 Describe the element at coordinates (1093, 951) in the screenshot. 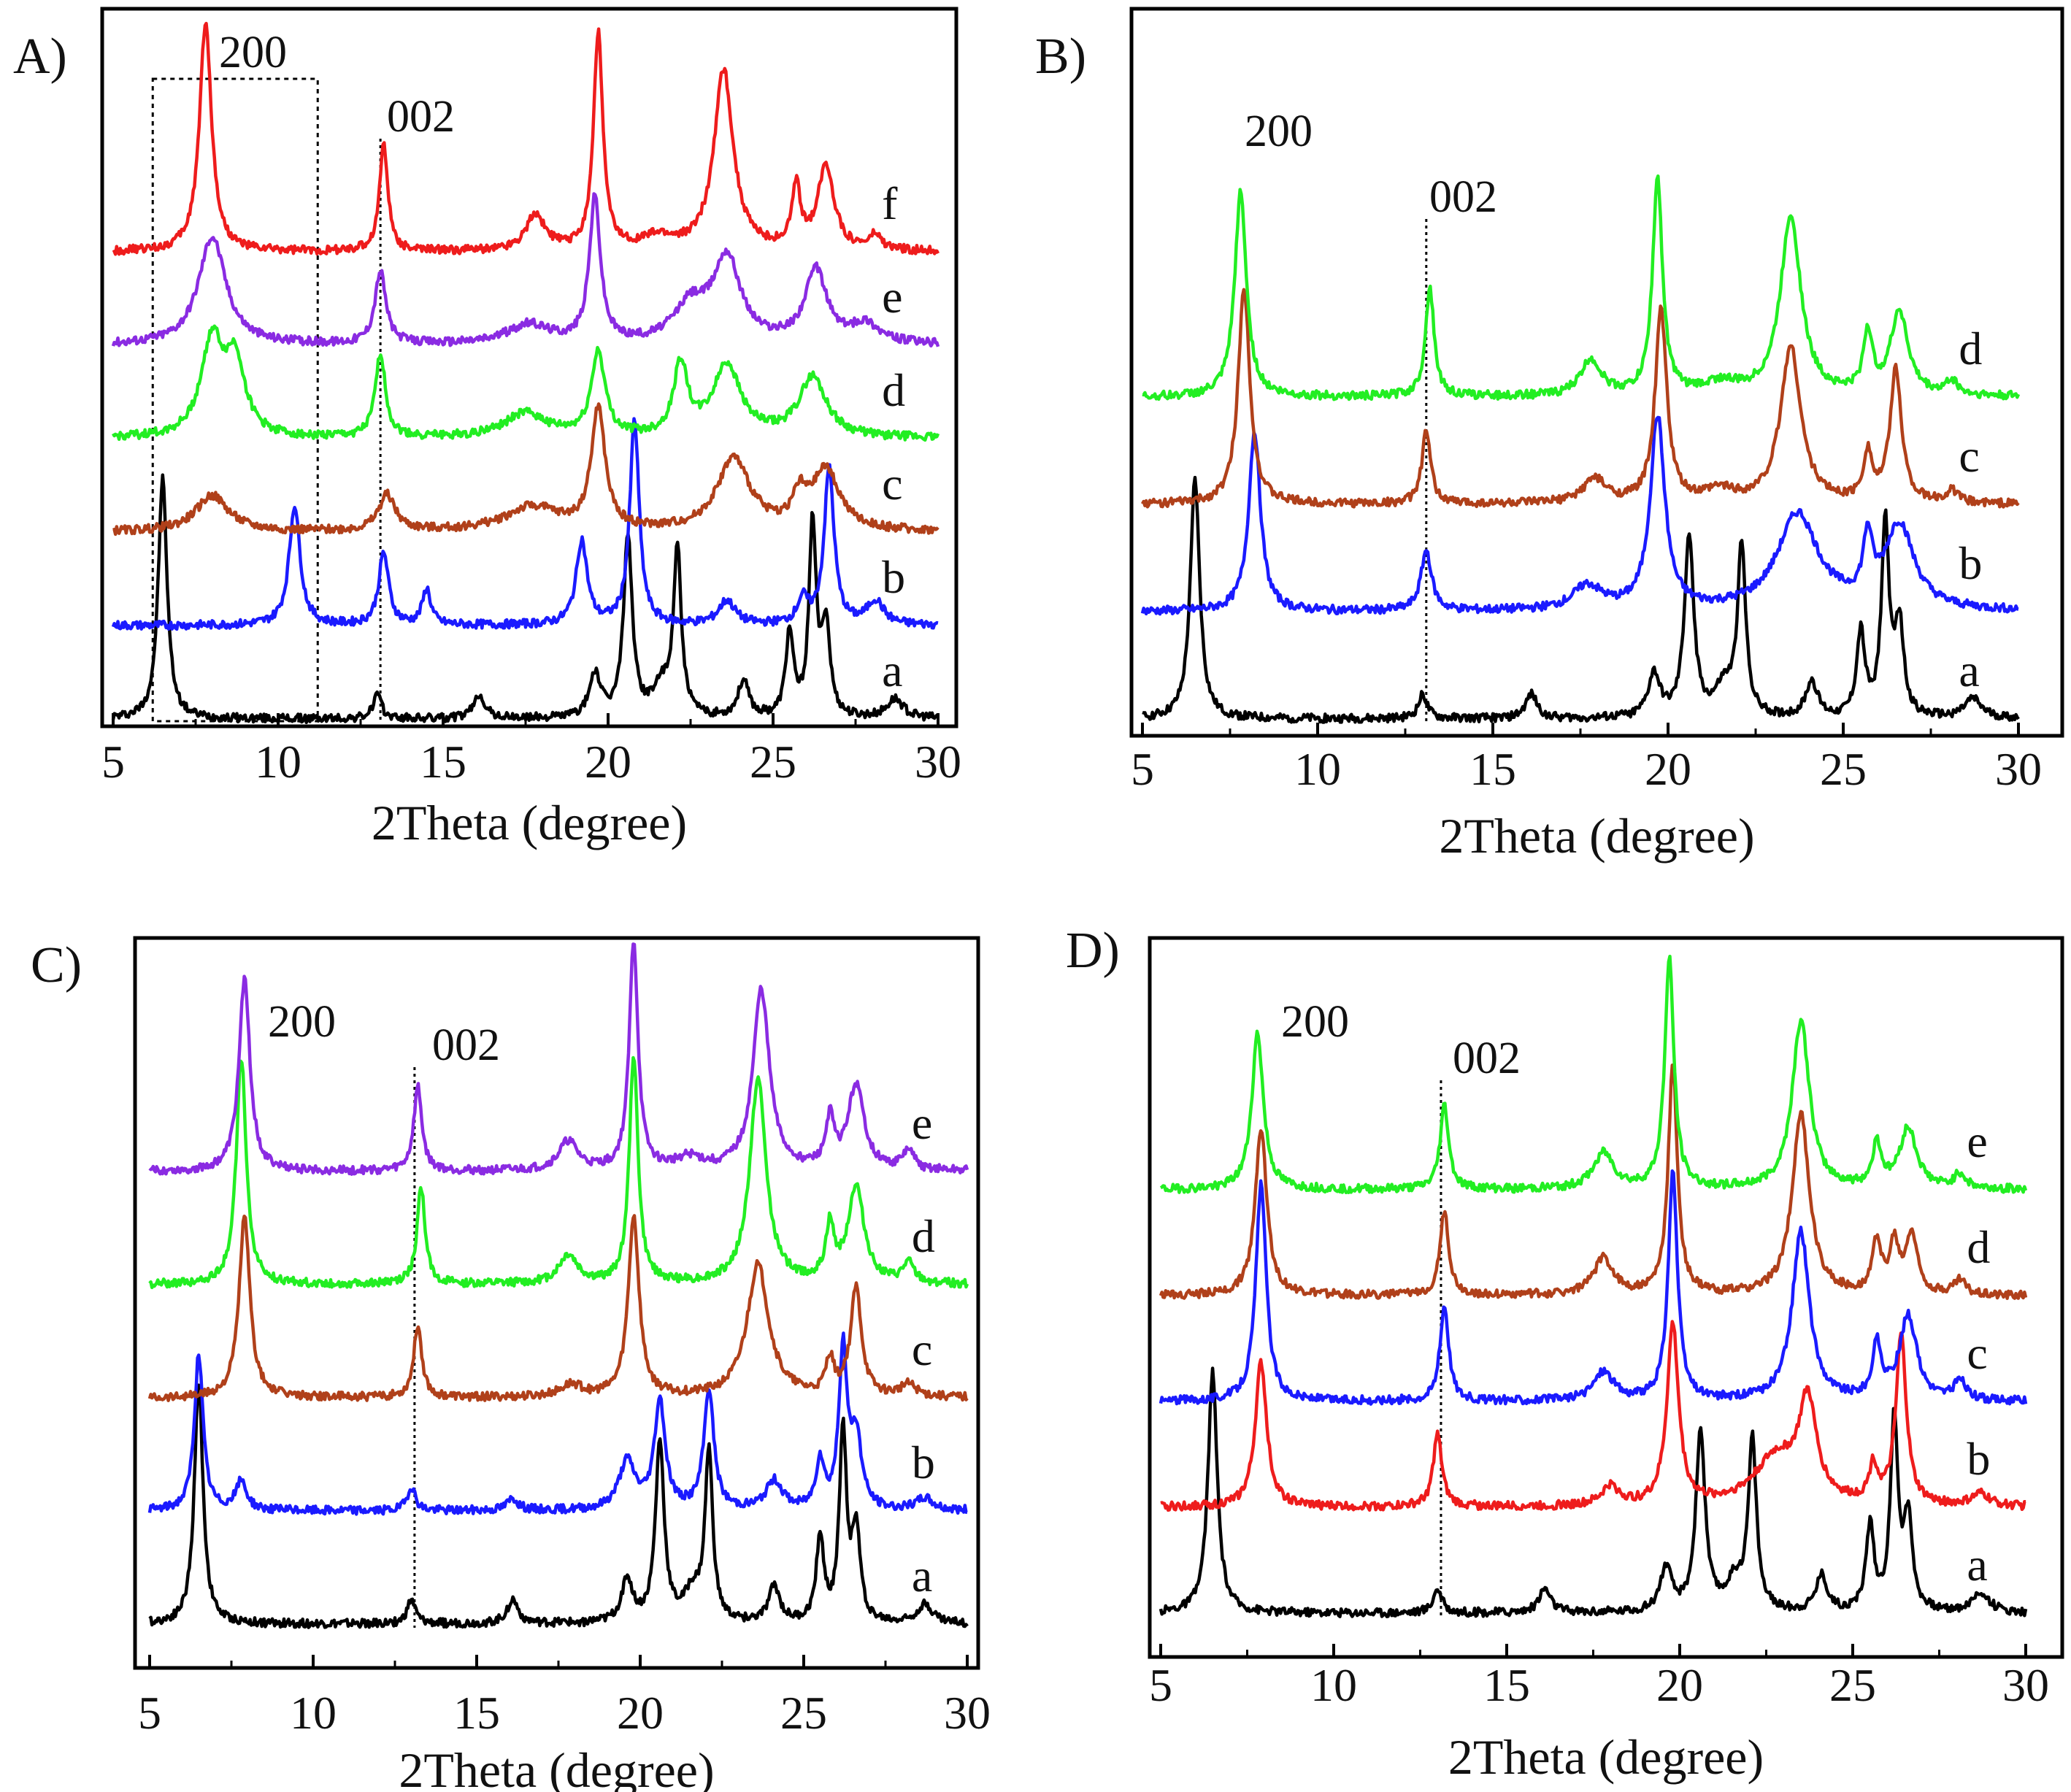

I see `panel-label: D)` at that location.